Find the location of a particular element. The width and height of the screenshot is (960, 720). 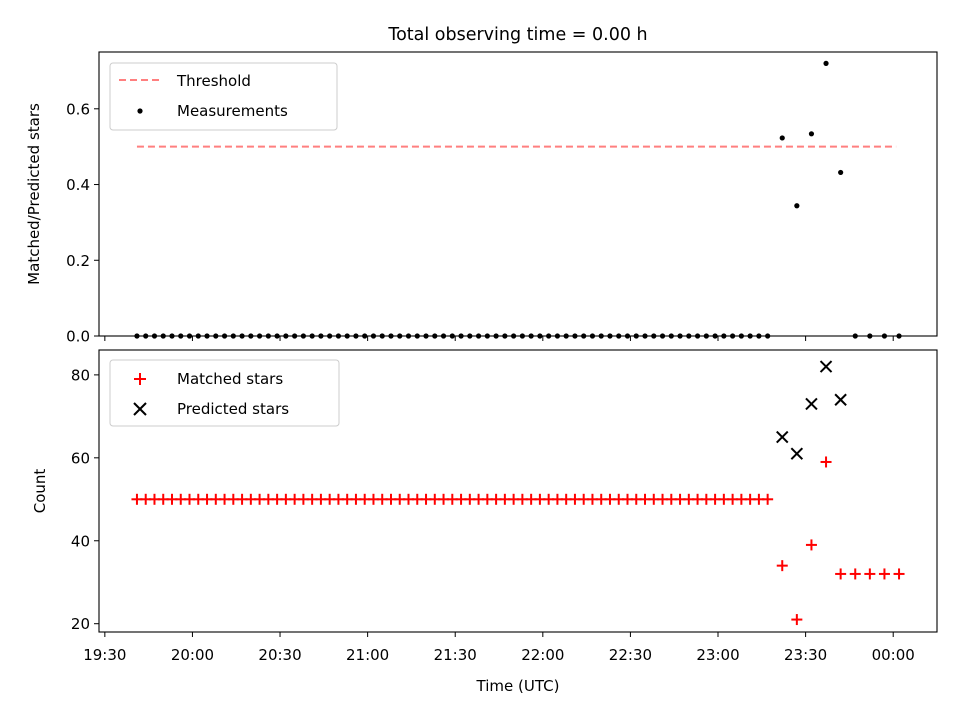

x-axis-label: Time (UTC) is located at coordinates (518, 686).